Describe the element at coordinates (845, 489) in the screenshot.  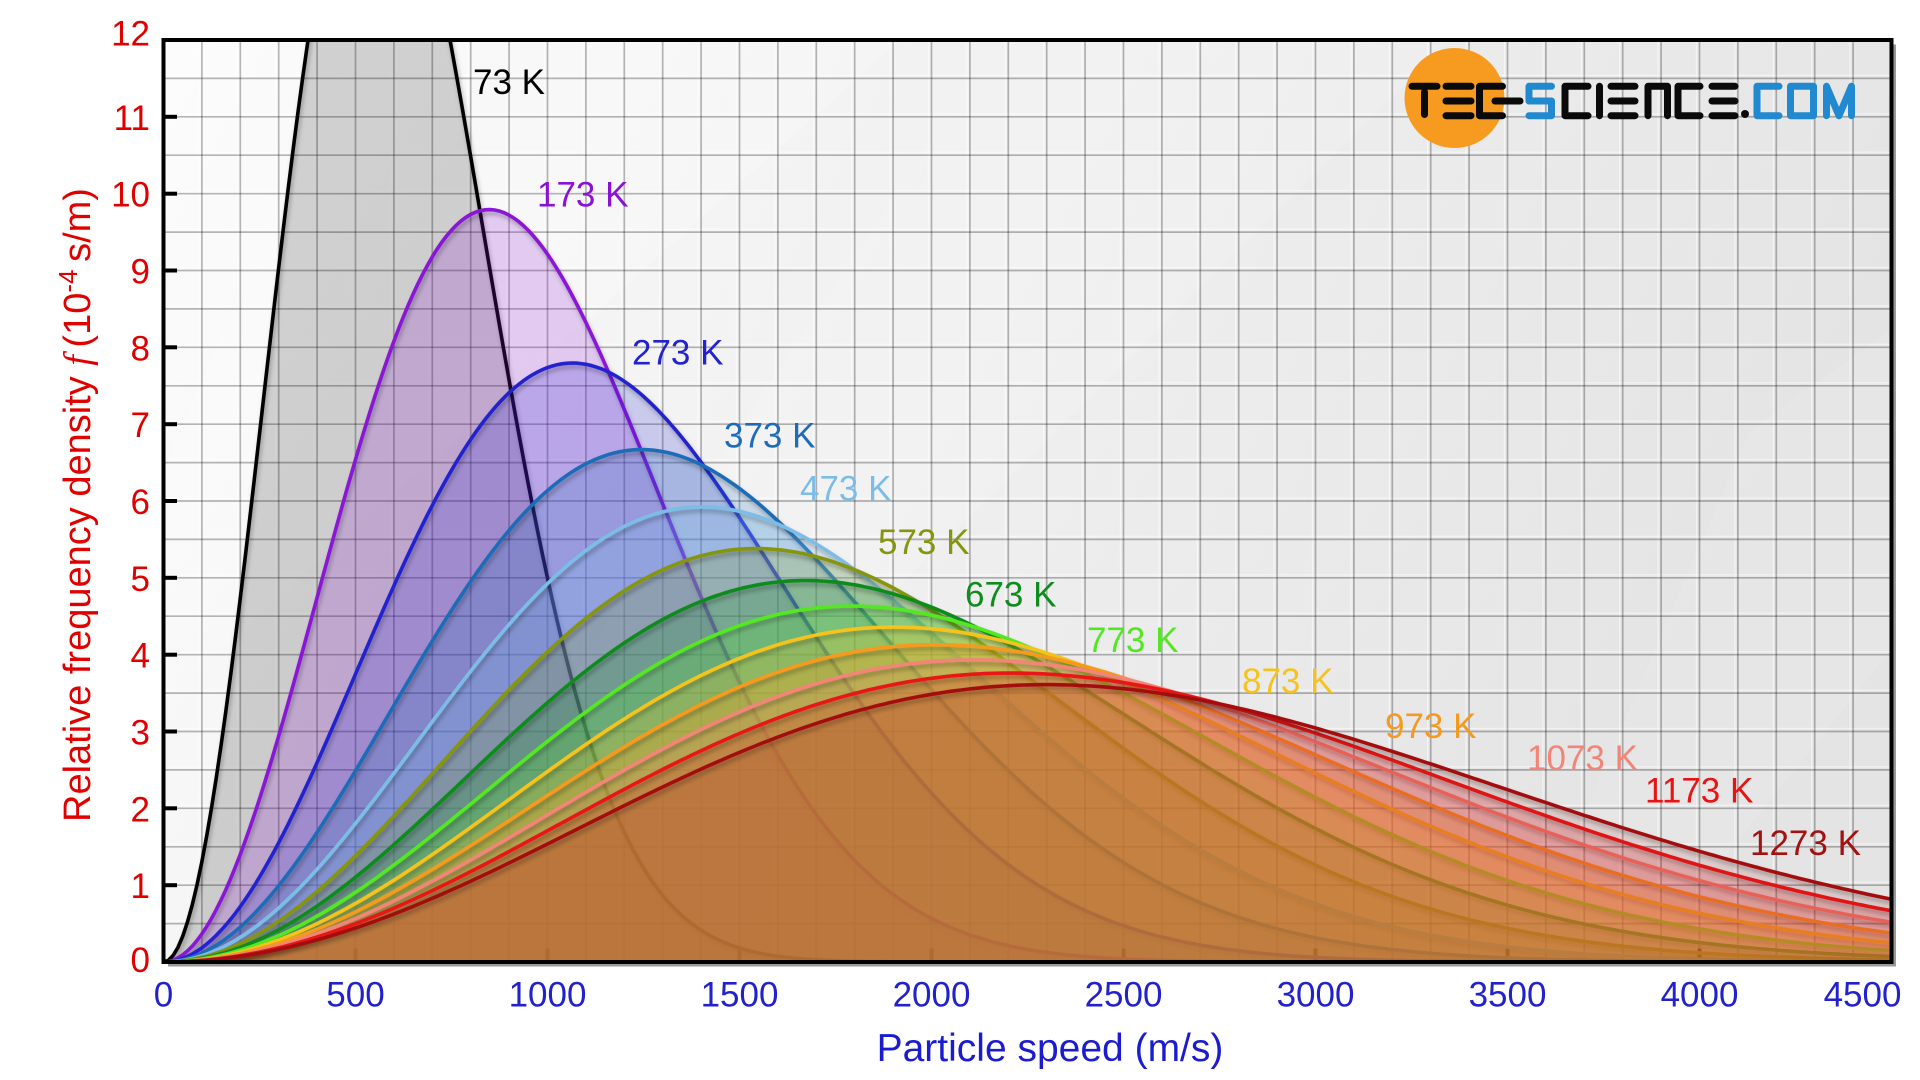
I see `svg-text: 473 K` at that location.